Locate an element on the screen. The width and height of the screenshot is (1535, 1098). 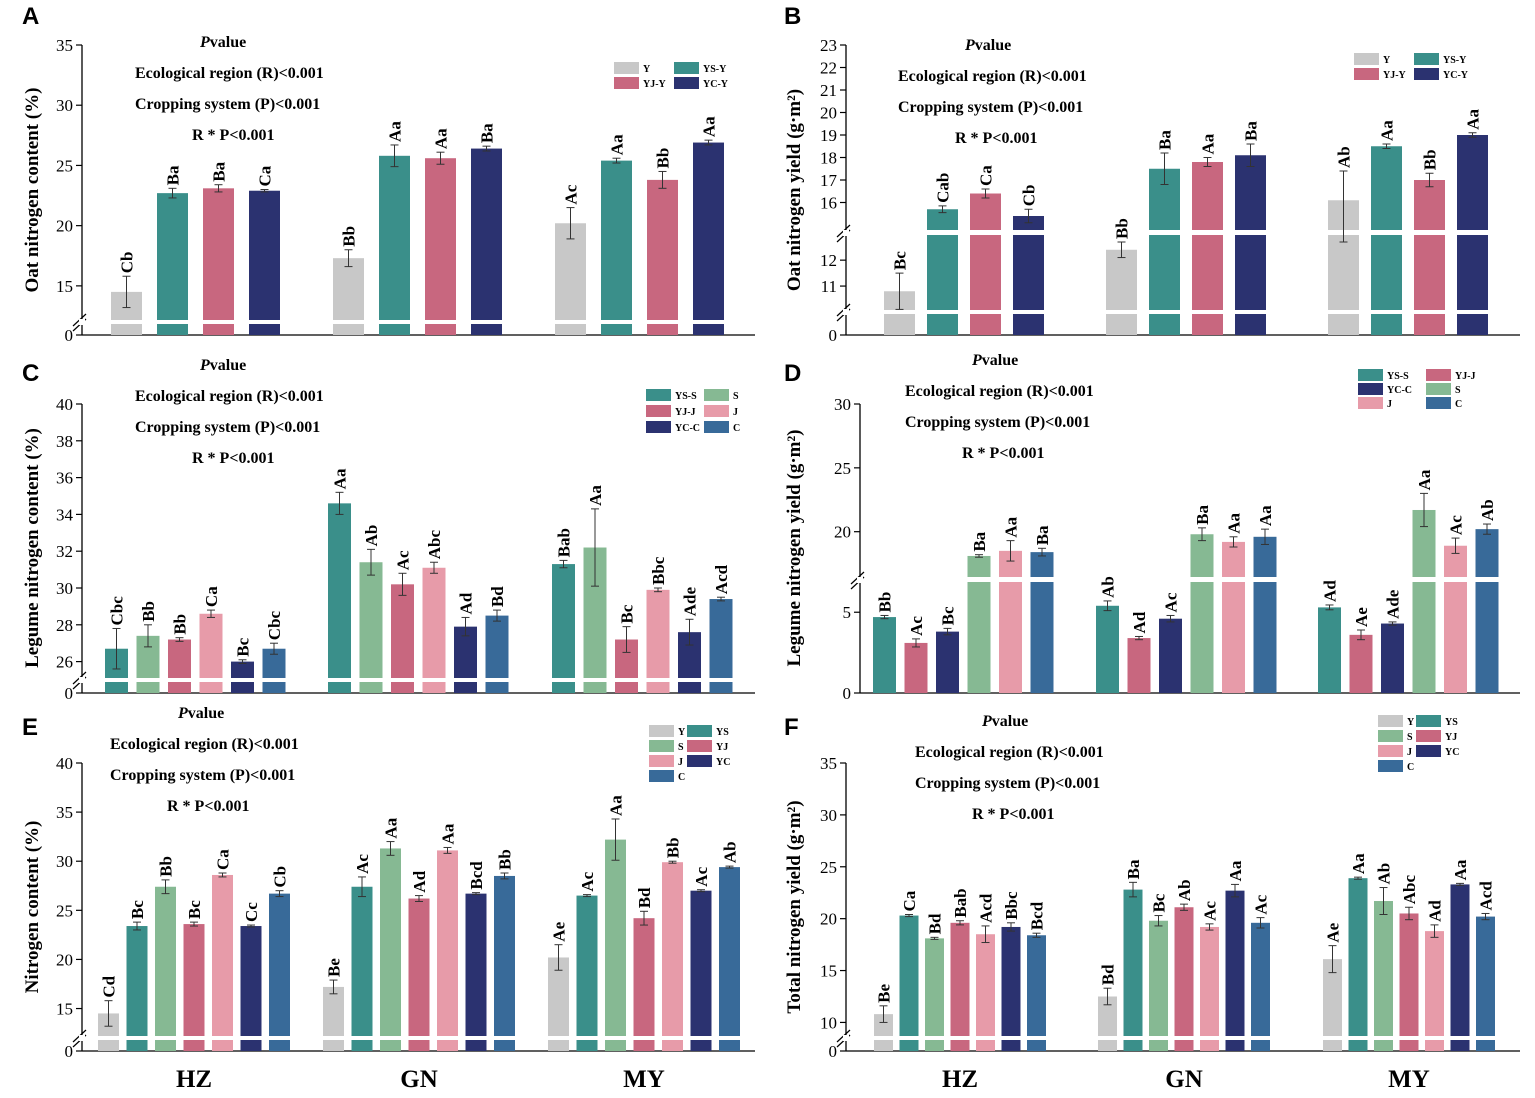
y-tick-label: 12 is located at coordinates (828, 260).